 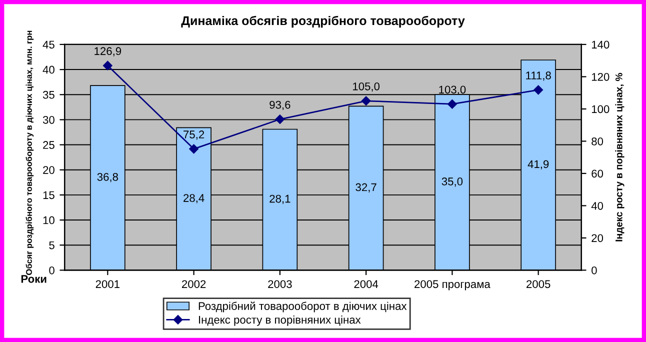 What do you see at coordinates (366, 87) in the screenshot?
I see `data-label: 105,0` at bounding box center [366, 87].